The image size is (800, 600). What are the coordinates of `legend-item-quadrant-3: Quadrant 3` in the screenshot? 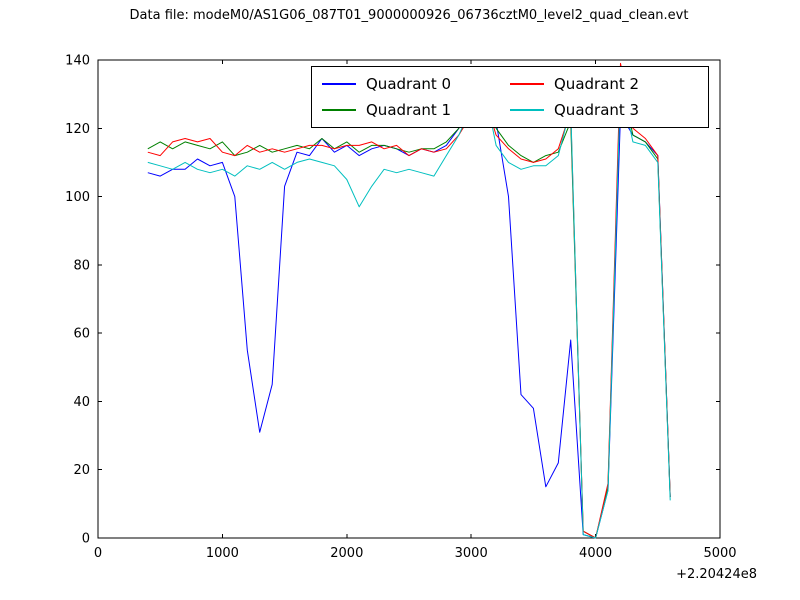 It's located at (604, 110).